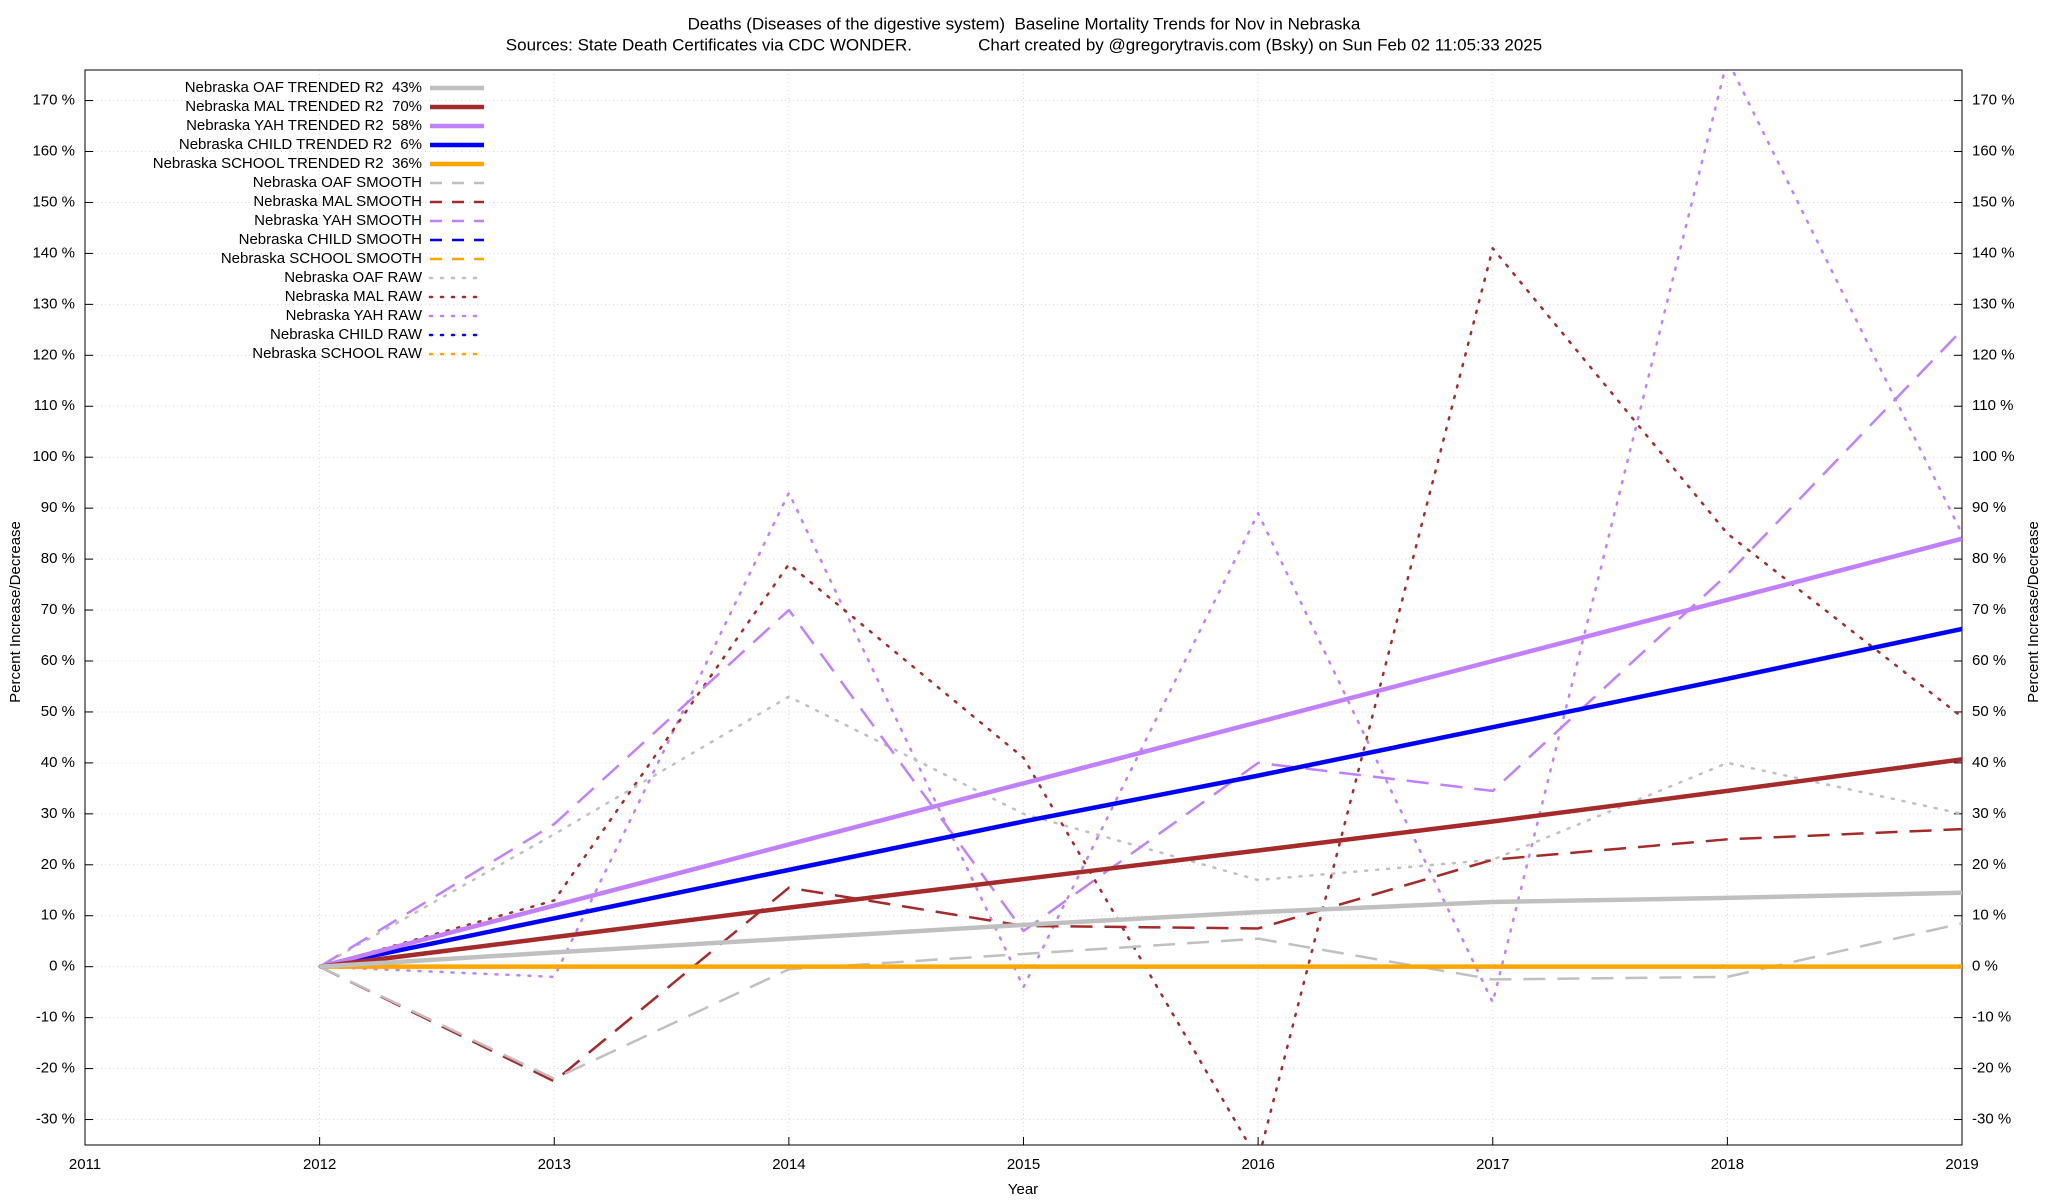 This screenshot has height=1200, width=2048. I want to click on y2-tick-label: 150 %, so click(1993, 201).